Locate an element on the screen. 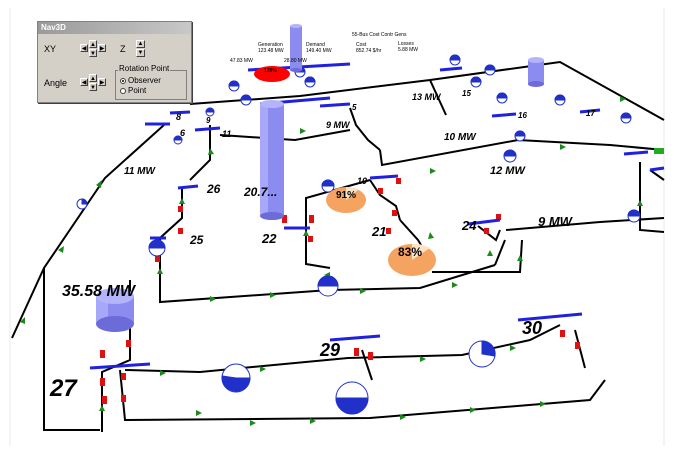 This screenshot has width=674, height=456. mini-label-2: 28.80 MW is located at coordinates (295, 61).